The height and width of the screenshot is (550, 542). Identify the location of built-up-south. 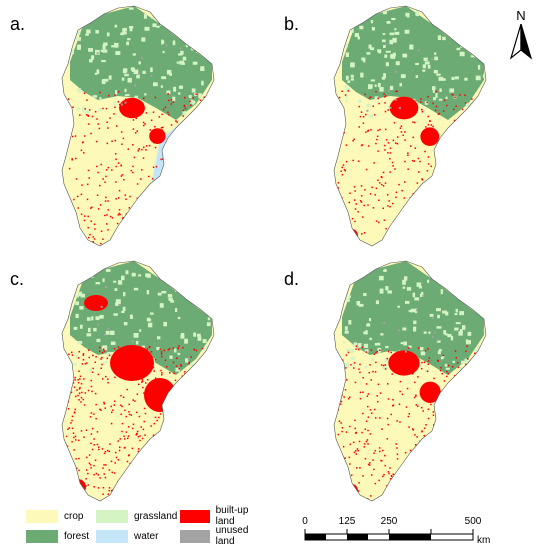
(352, 491).